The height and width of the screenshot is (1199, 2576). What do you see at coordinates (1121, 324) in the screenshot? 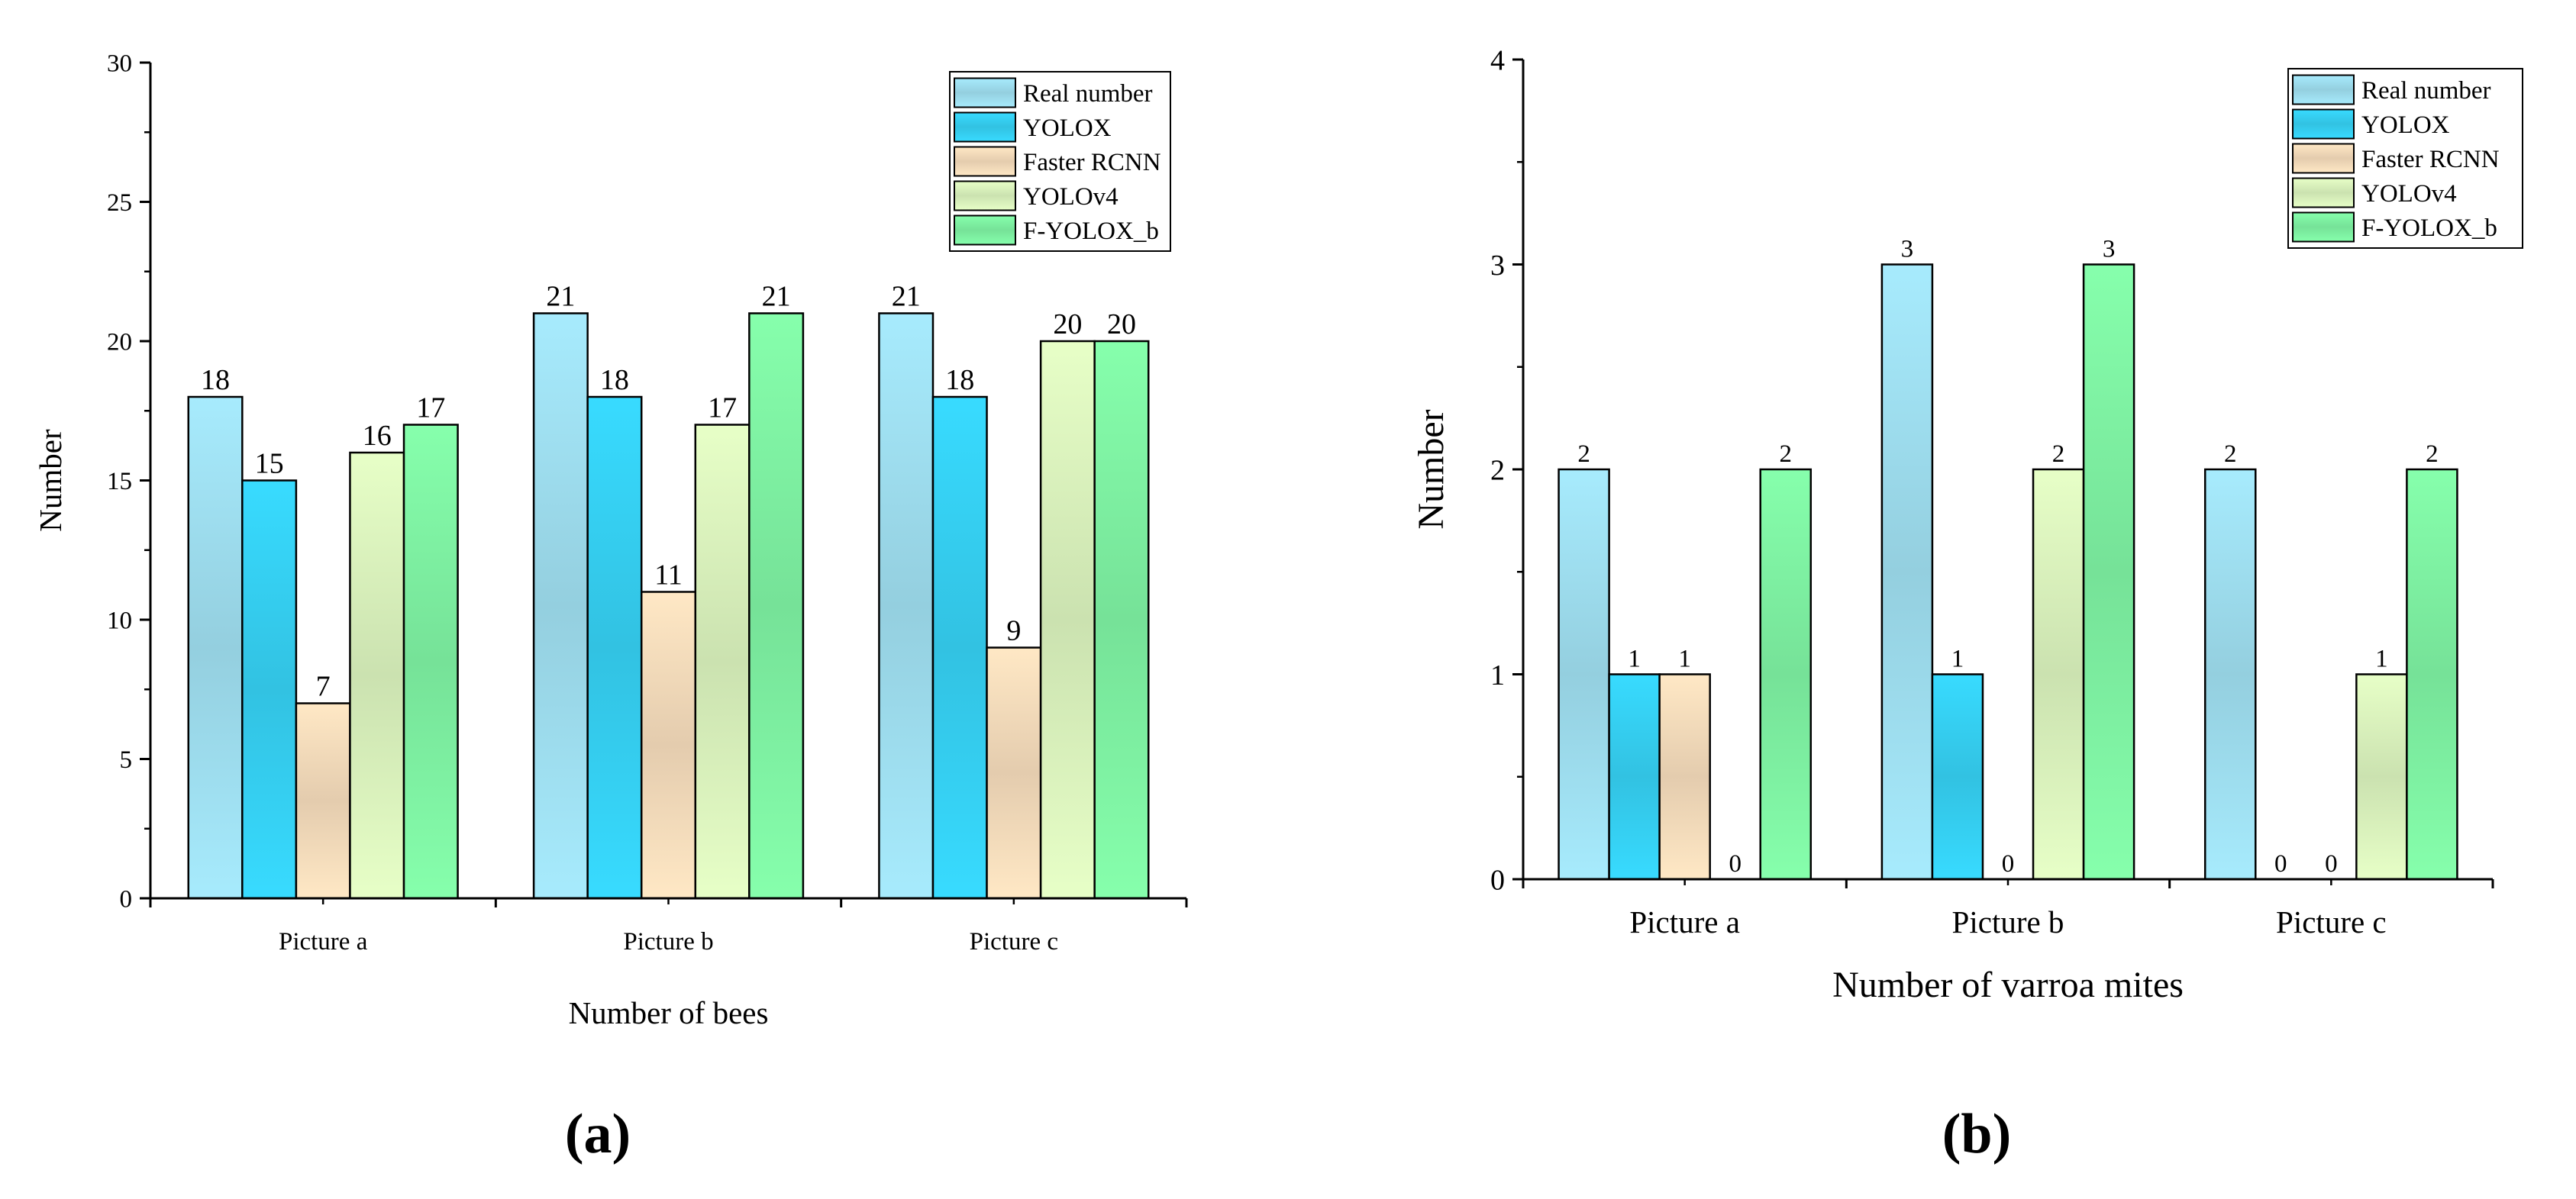
I see `chart-a-bar-value-label: 20` at bounding box center [1121, 324].